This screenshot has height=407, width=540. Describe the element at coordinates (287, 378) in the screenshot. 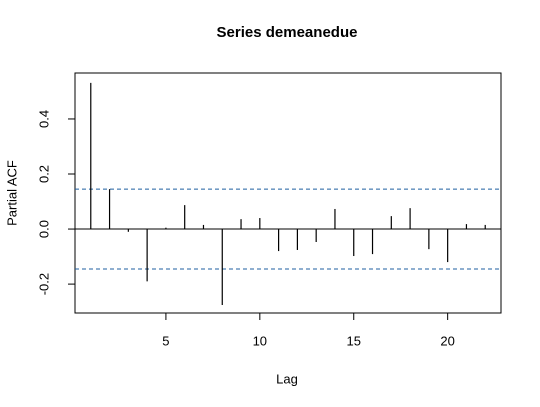

I see `x-axis-label: Lag` at that location.